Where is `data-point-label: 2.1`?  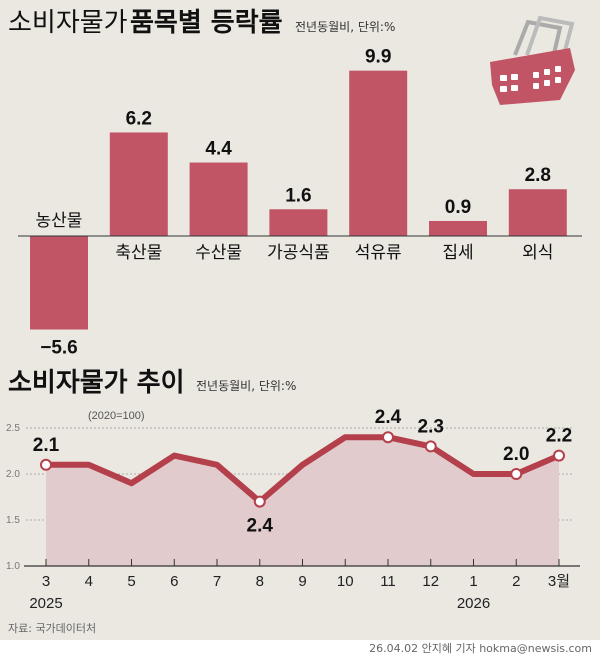
data-point-label: 2.1 is located at coordinates (46, 445).